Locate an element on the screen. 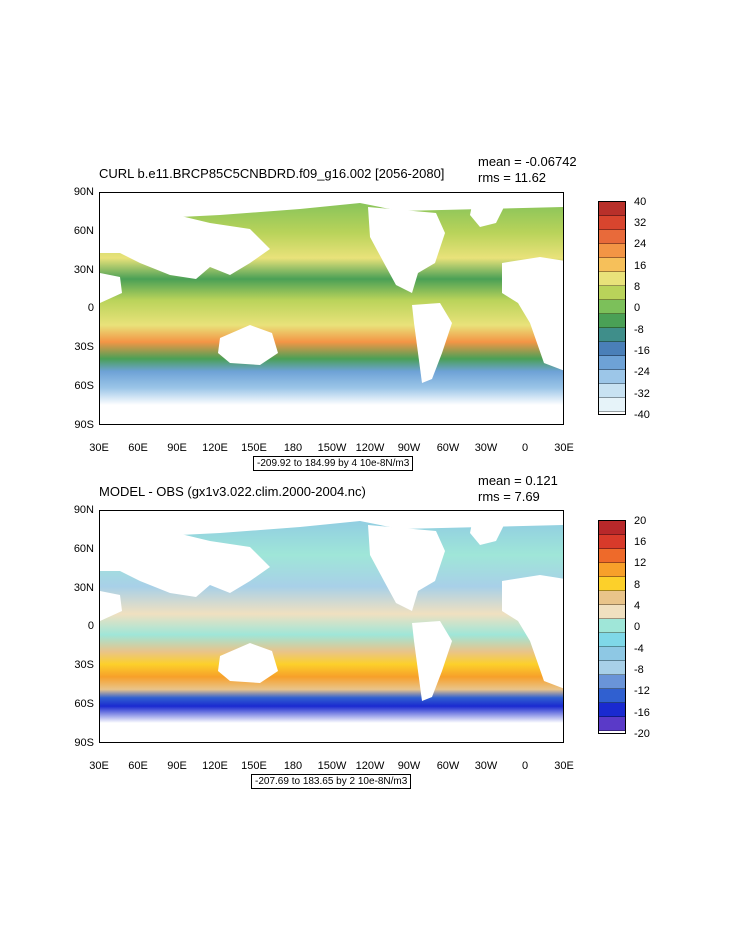 The image size is (733, 945). range-label: -209.92 to 184.99 by 4 10e-8N/m3 is located at coordinates (333, 463).